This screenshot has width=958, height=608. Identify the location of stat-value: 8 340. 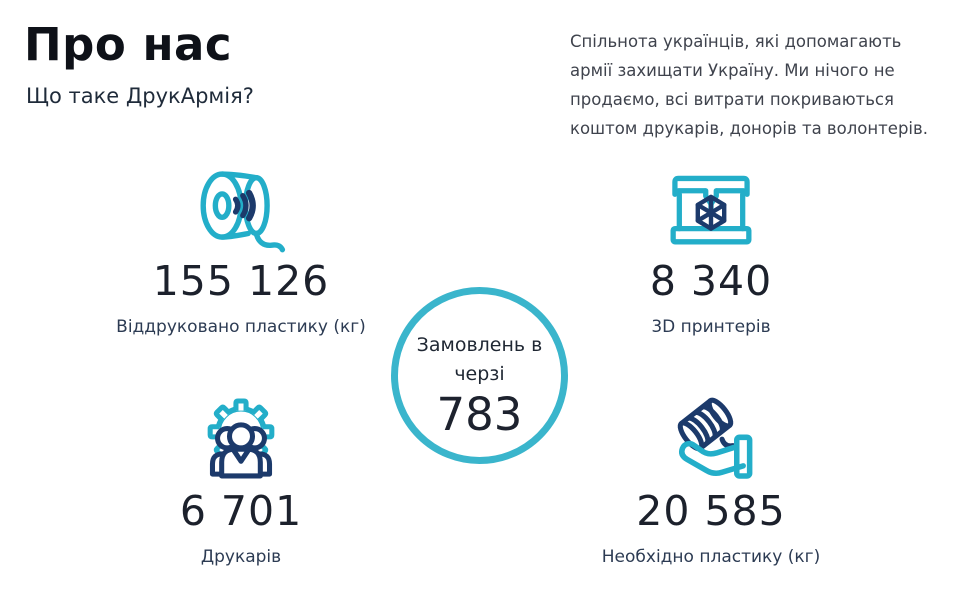
(711, 281).